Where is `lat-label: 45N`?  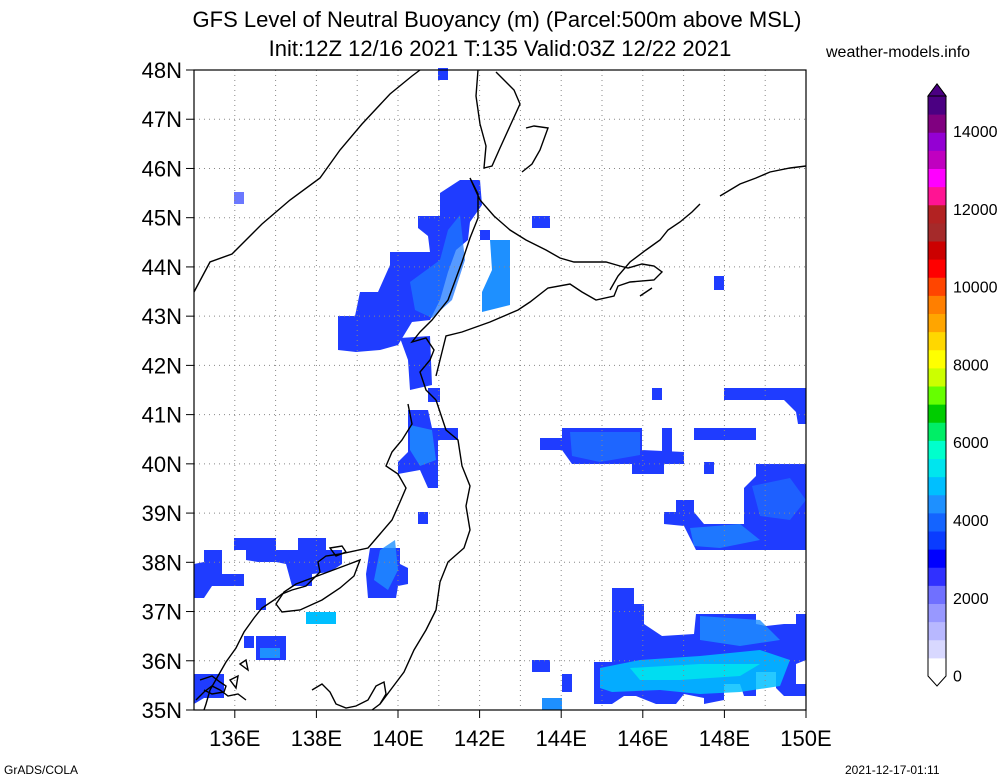 lat-label: 45N is located at coordinates (162, 218).